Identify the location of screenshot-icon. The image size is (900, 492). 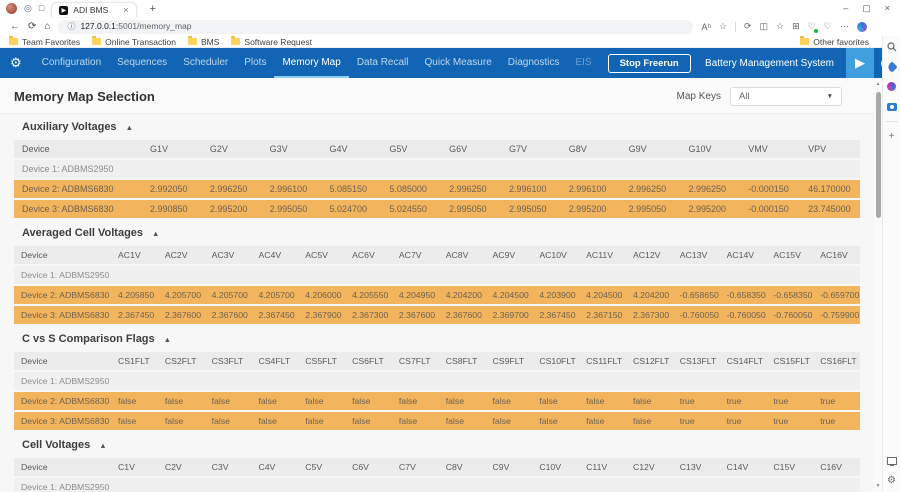
(891, 461).